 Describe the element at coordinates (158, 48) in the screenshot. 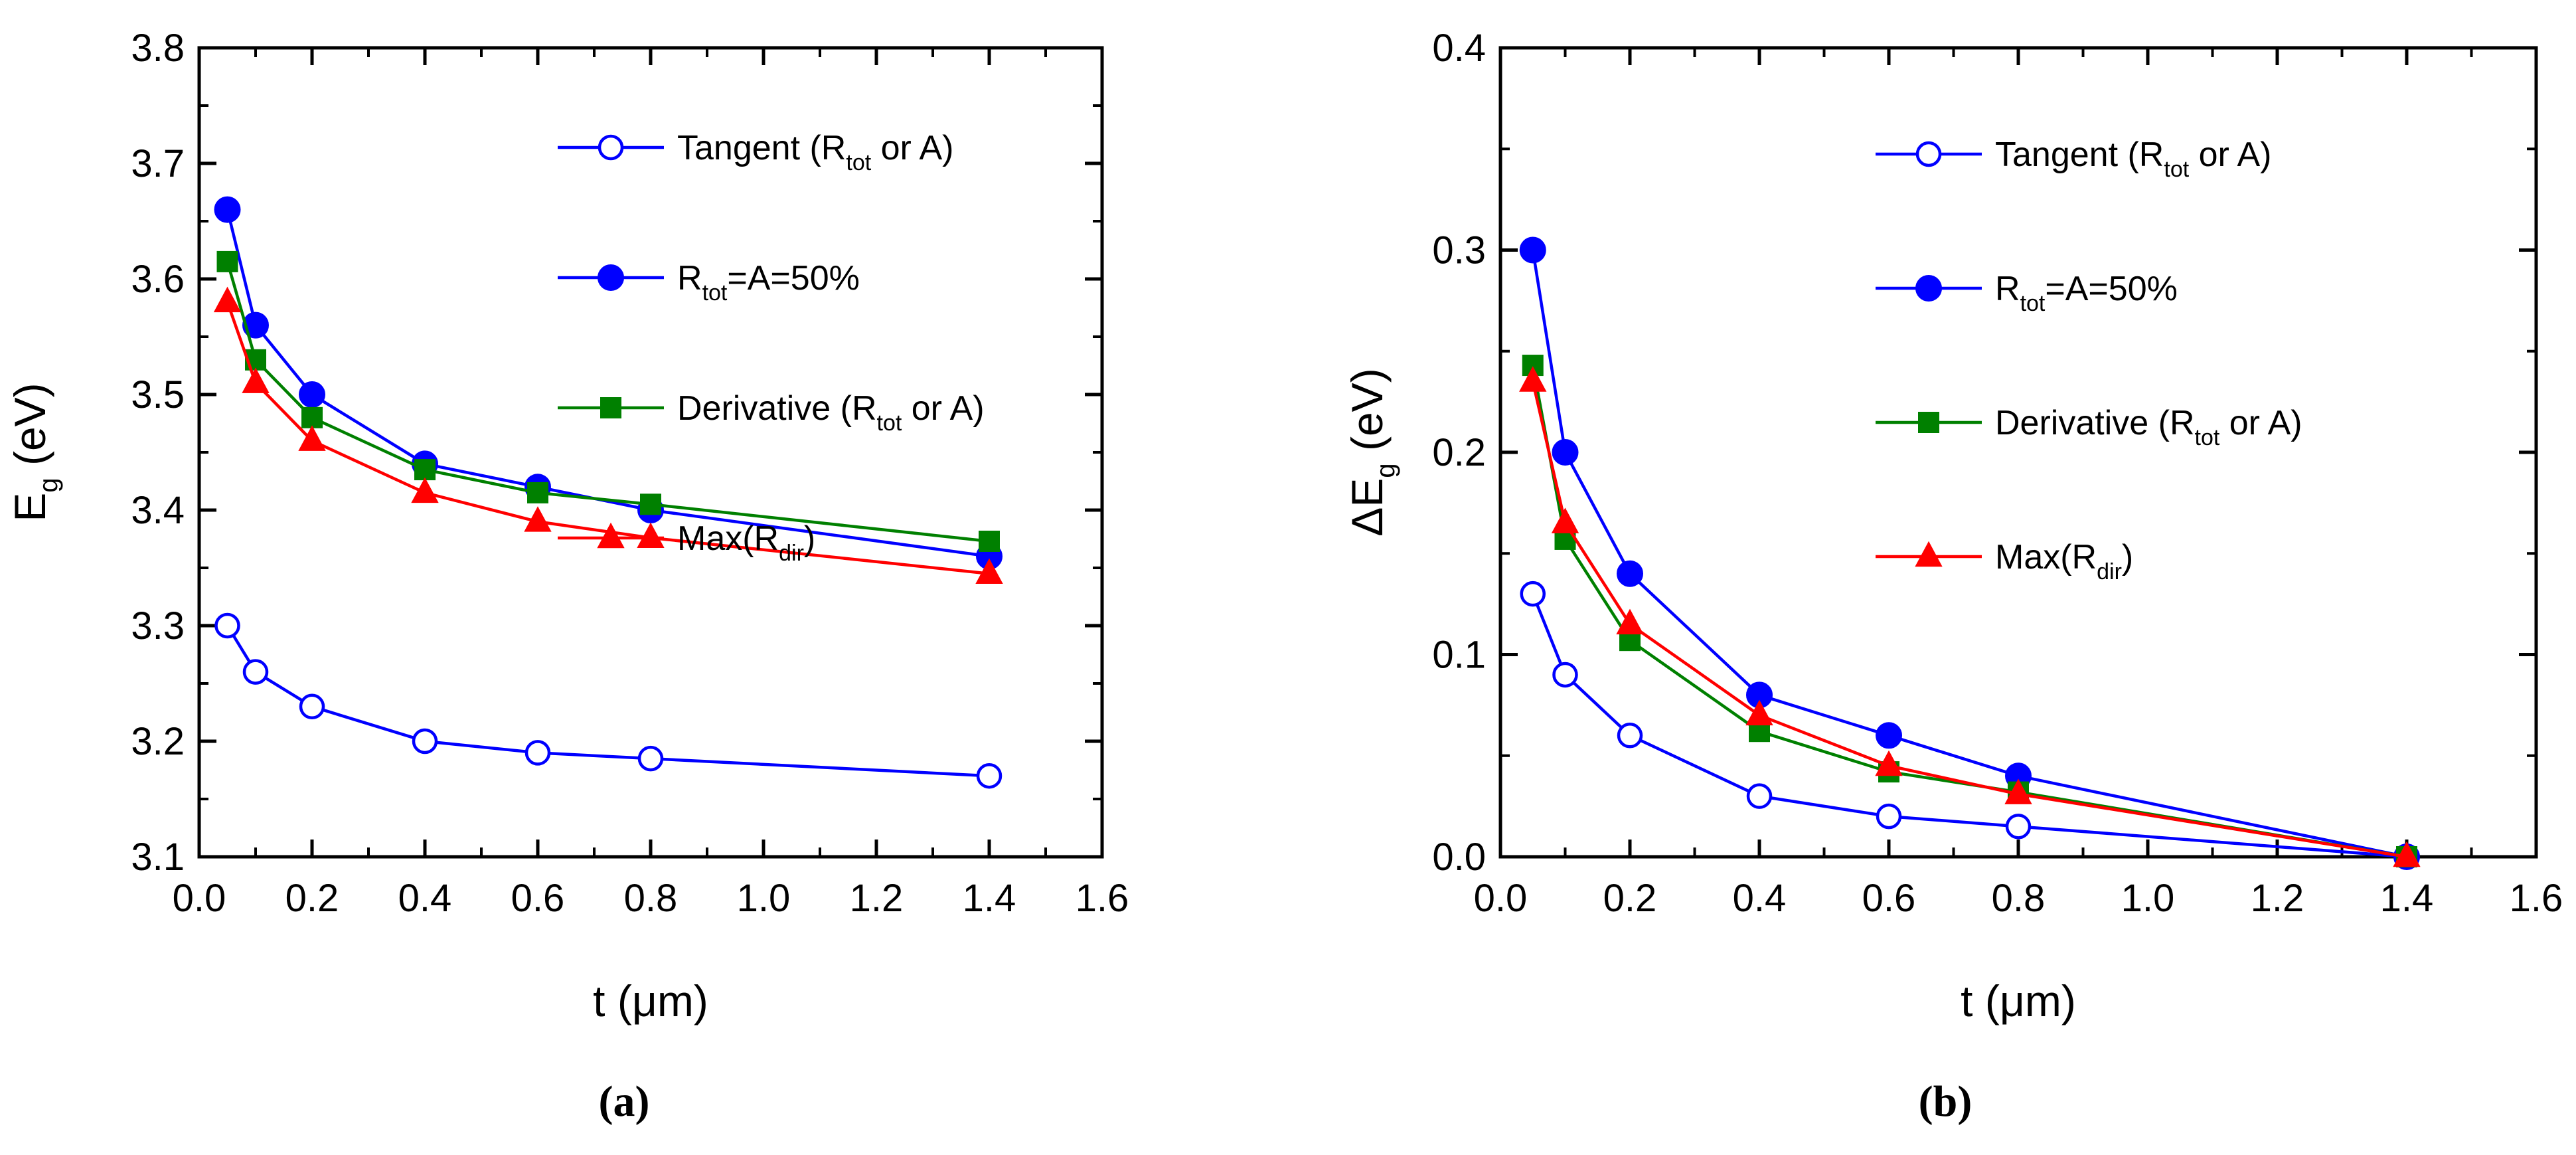

I see `y-tick-label: 3.8` at that location.